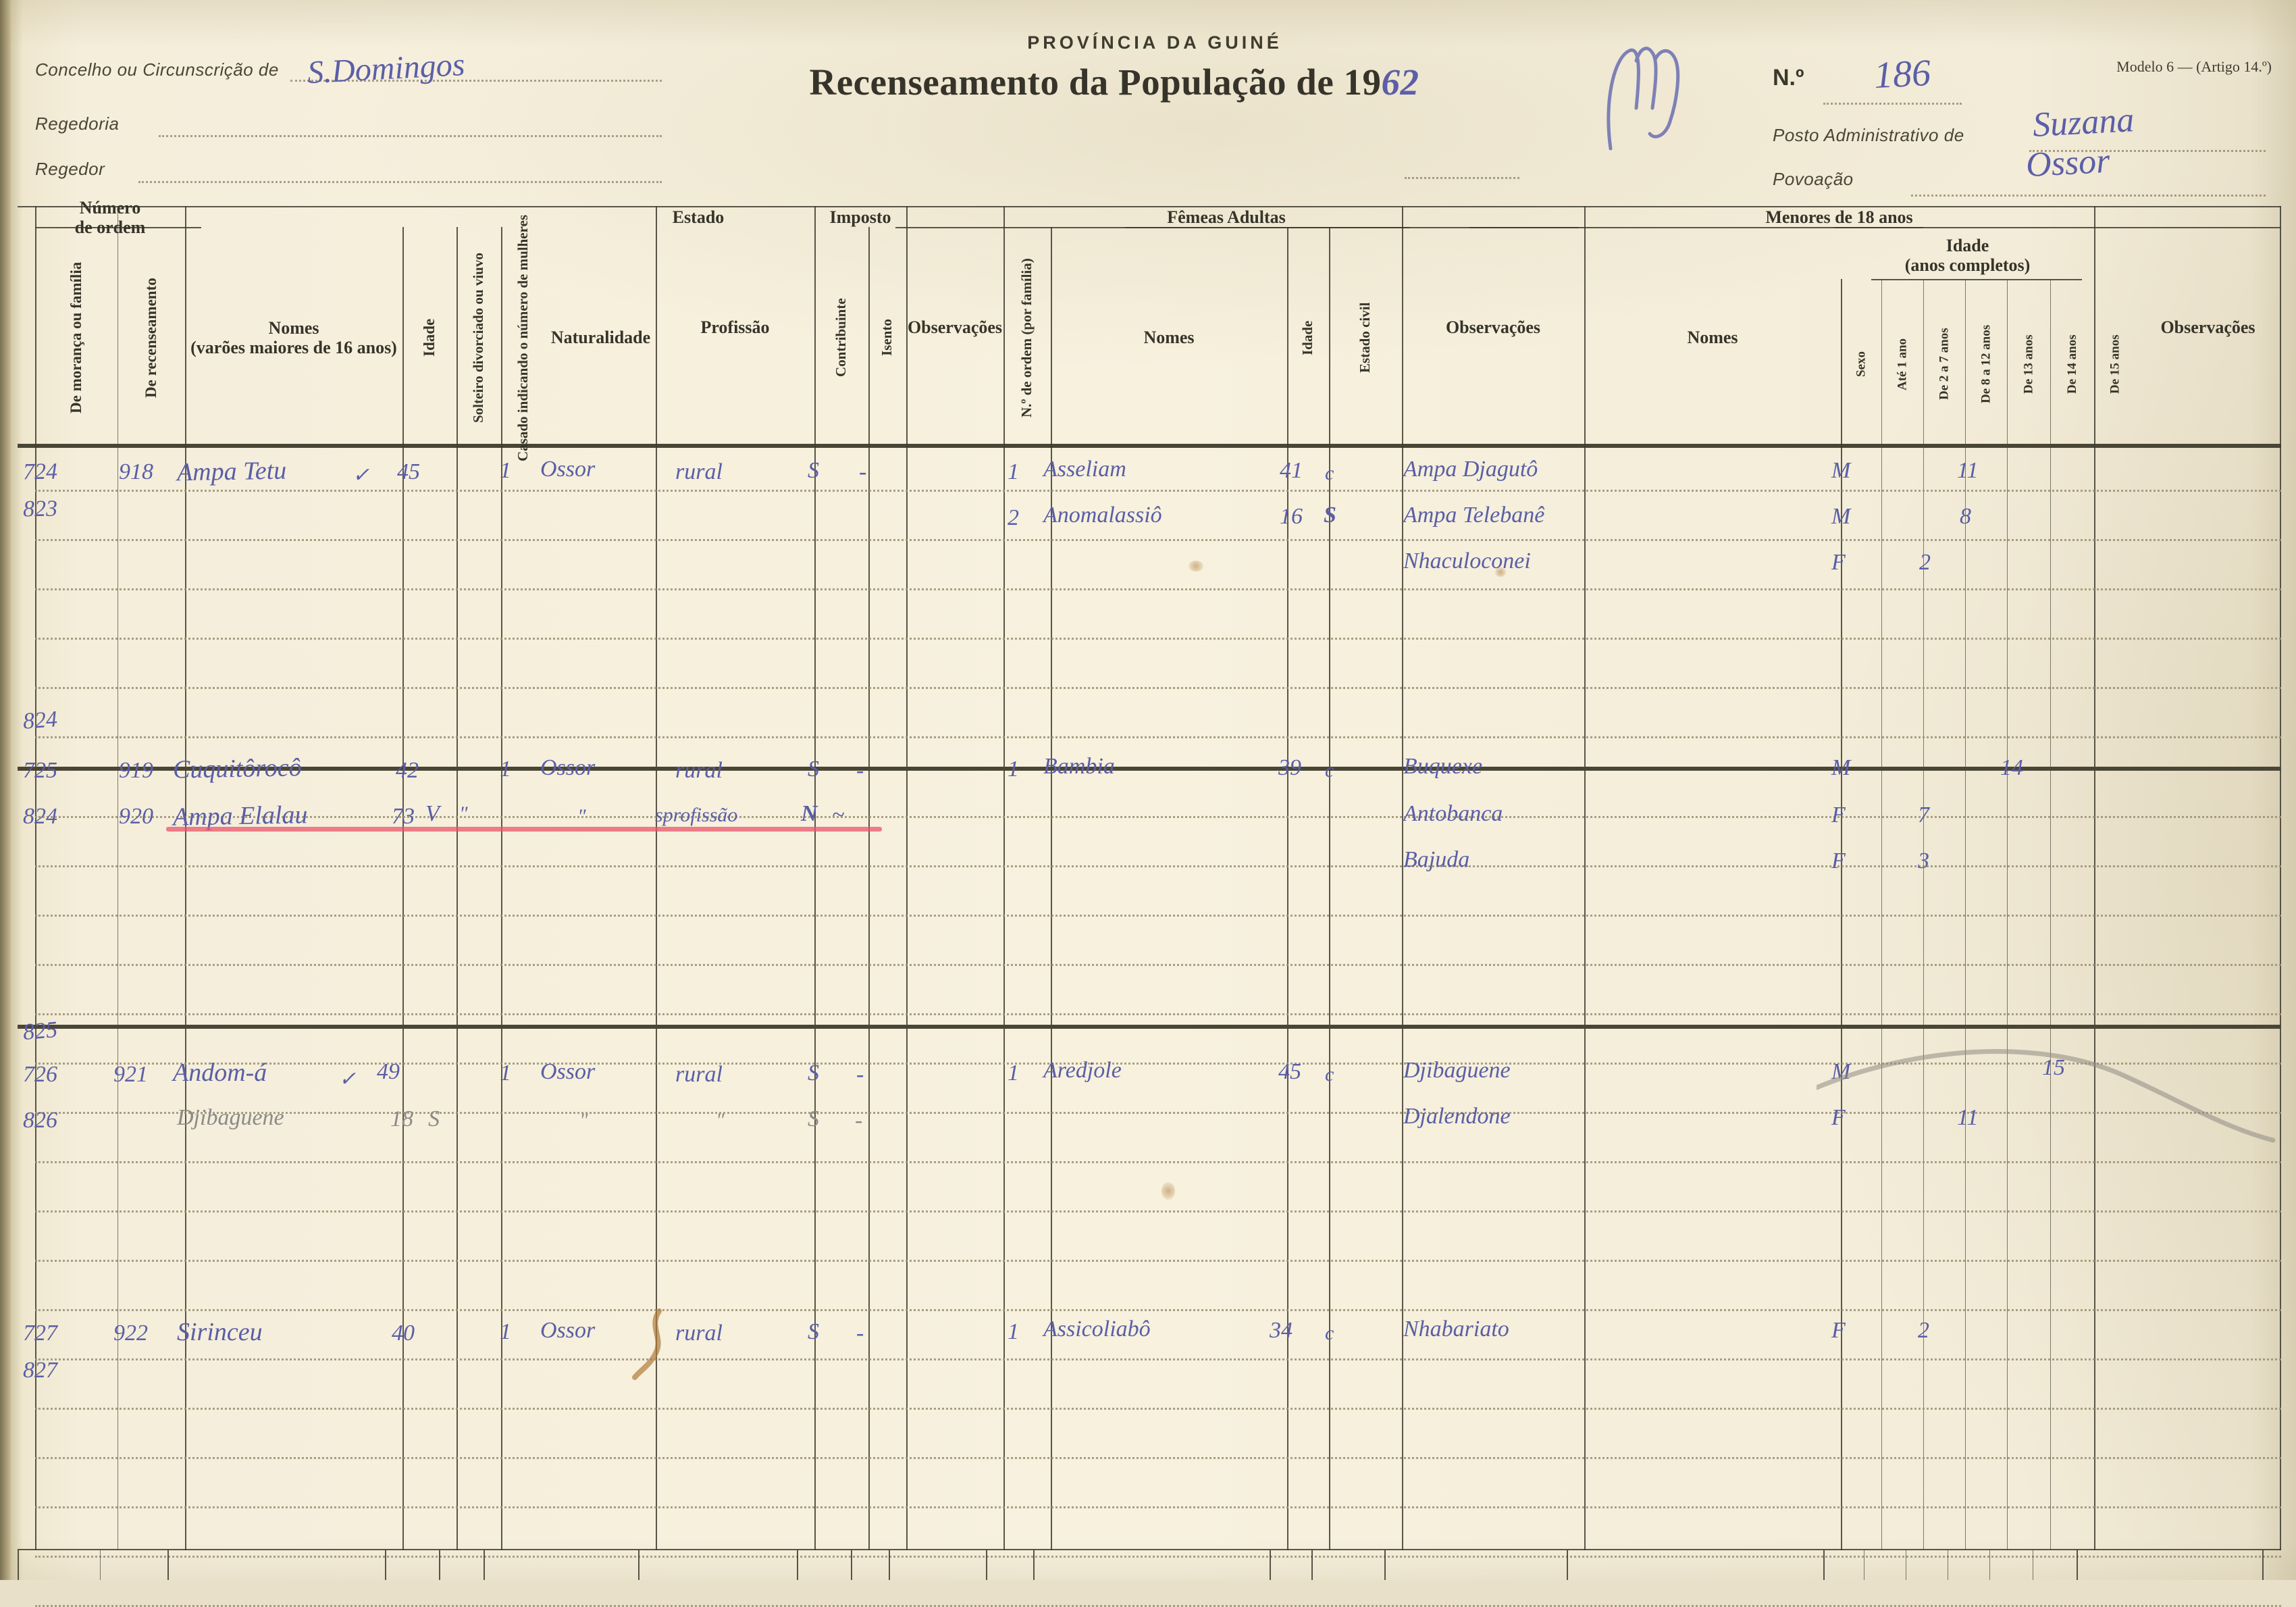 This screenshot has width=2296, height=1607. What do you see at coordinates (1839, 814) in the screenshot?
I see `r2-m2-sexo: F` at bounding box center [1839, 814].